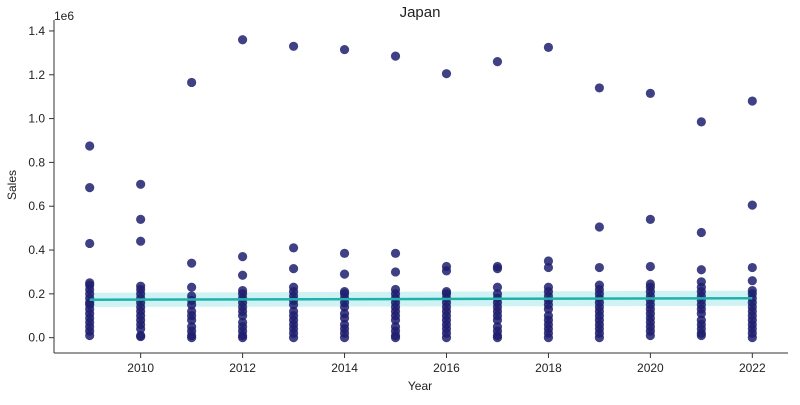 The height and width of the screenshot is (405, 800). What do you see at coordinates (36, 119) in the screenshot?
I see `y-tick-label: 1.0` at bounding box center [36, 119].